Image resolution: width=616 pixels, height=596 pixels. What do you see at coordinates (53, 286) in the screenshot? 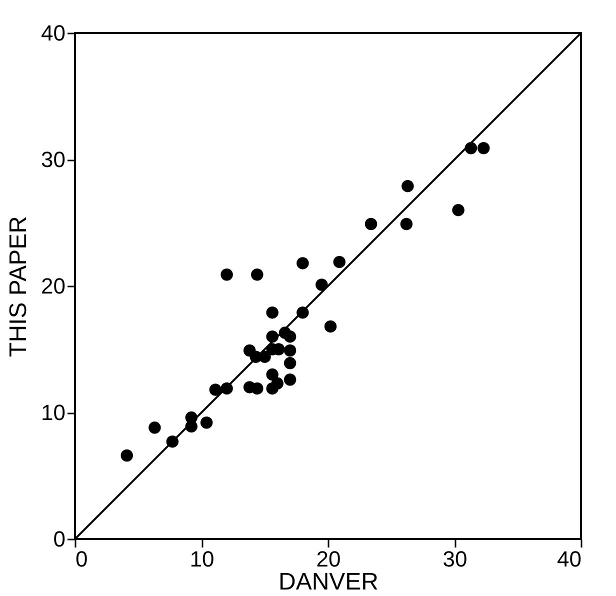
I see `y-tick-label: 20` at bounding box center [53, 286].